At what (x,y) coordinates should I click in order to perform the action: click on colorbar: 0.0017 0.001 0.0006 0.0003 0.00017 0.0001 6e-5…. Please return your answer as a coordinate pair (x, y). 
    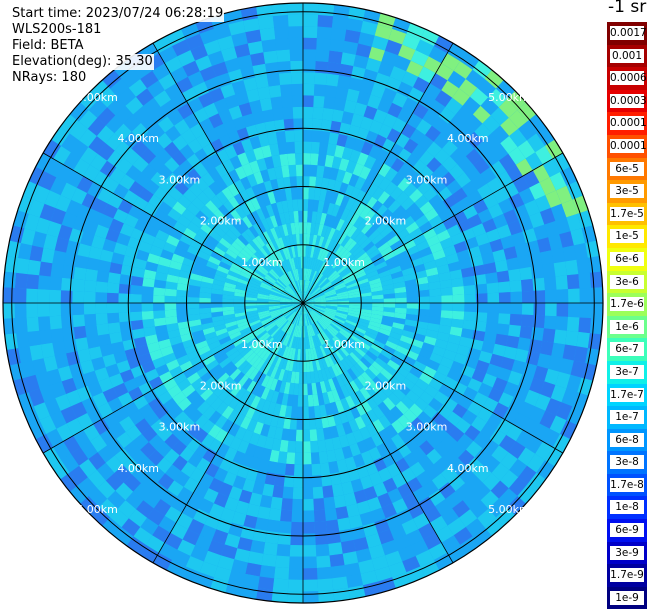
    Looking at the image, I should click on (627, 315).